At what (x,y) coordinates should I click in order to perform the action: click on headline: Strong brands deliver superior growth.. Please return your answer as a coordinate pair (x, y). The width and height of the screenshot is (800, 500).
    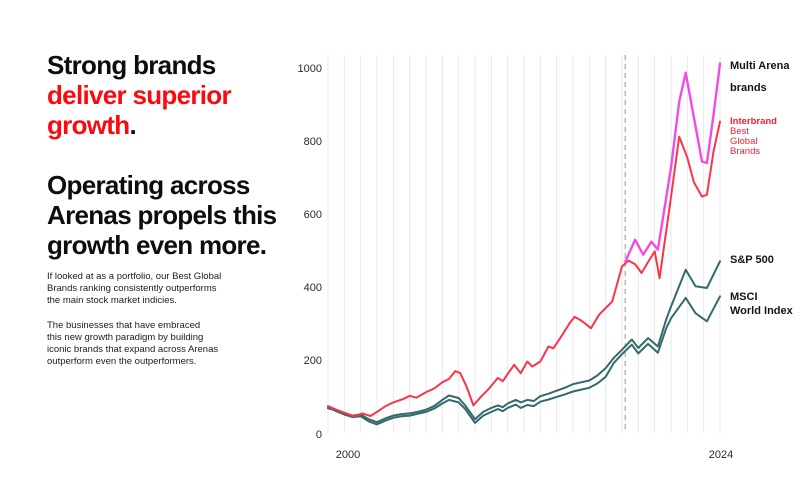
    Looking at the image, I should click on (169, 95).